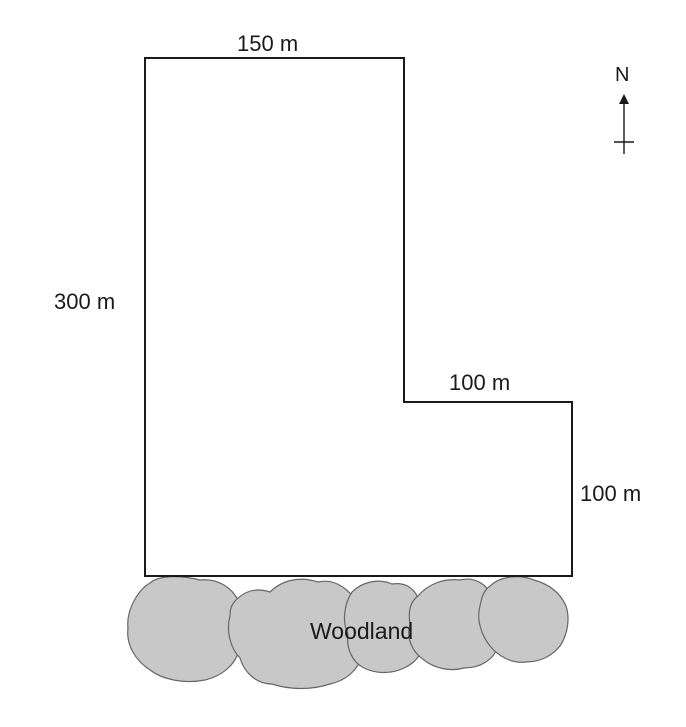 The width and height of the screenshot is (686, 727). I want to click on top-side-label: 150 m, so click(268, 43).